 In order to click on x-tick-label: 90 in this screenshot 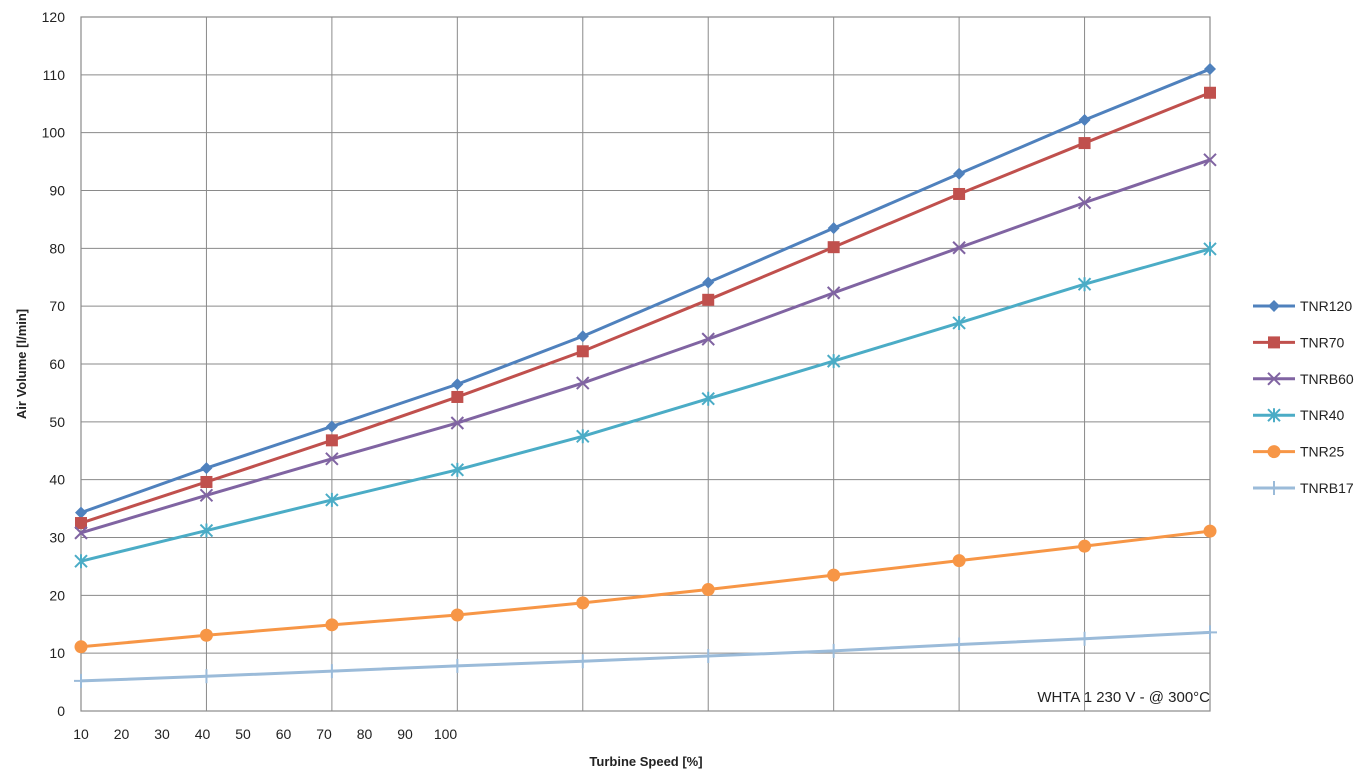, I will do `click(405, 734)`.